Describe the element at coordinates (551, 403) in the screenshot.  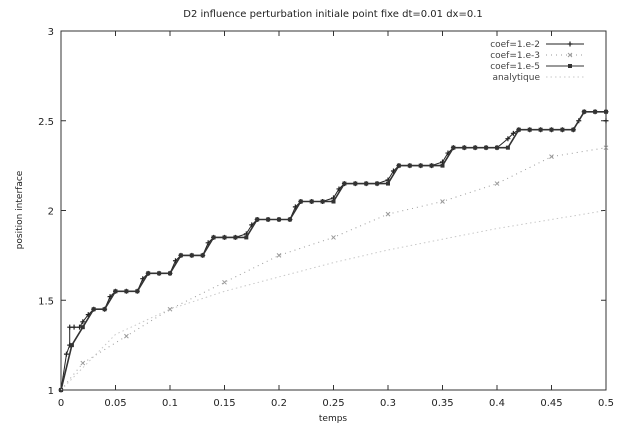
I see `x-tick-label: 0.45` at that location.